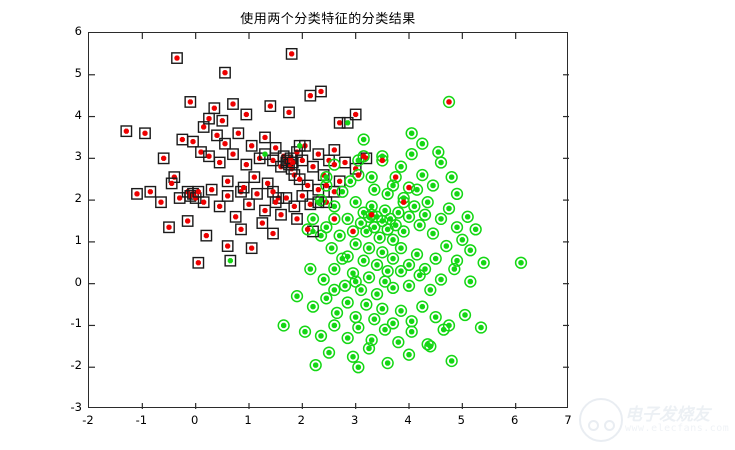 The width and height of the screenshot is (735, 450). I want to click on y-tick-label: 6, so click(78, 31).